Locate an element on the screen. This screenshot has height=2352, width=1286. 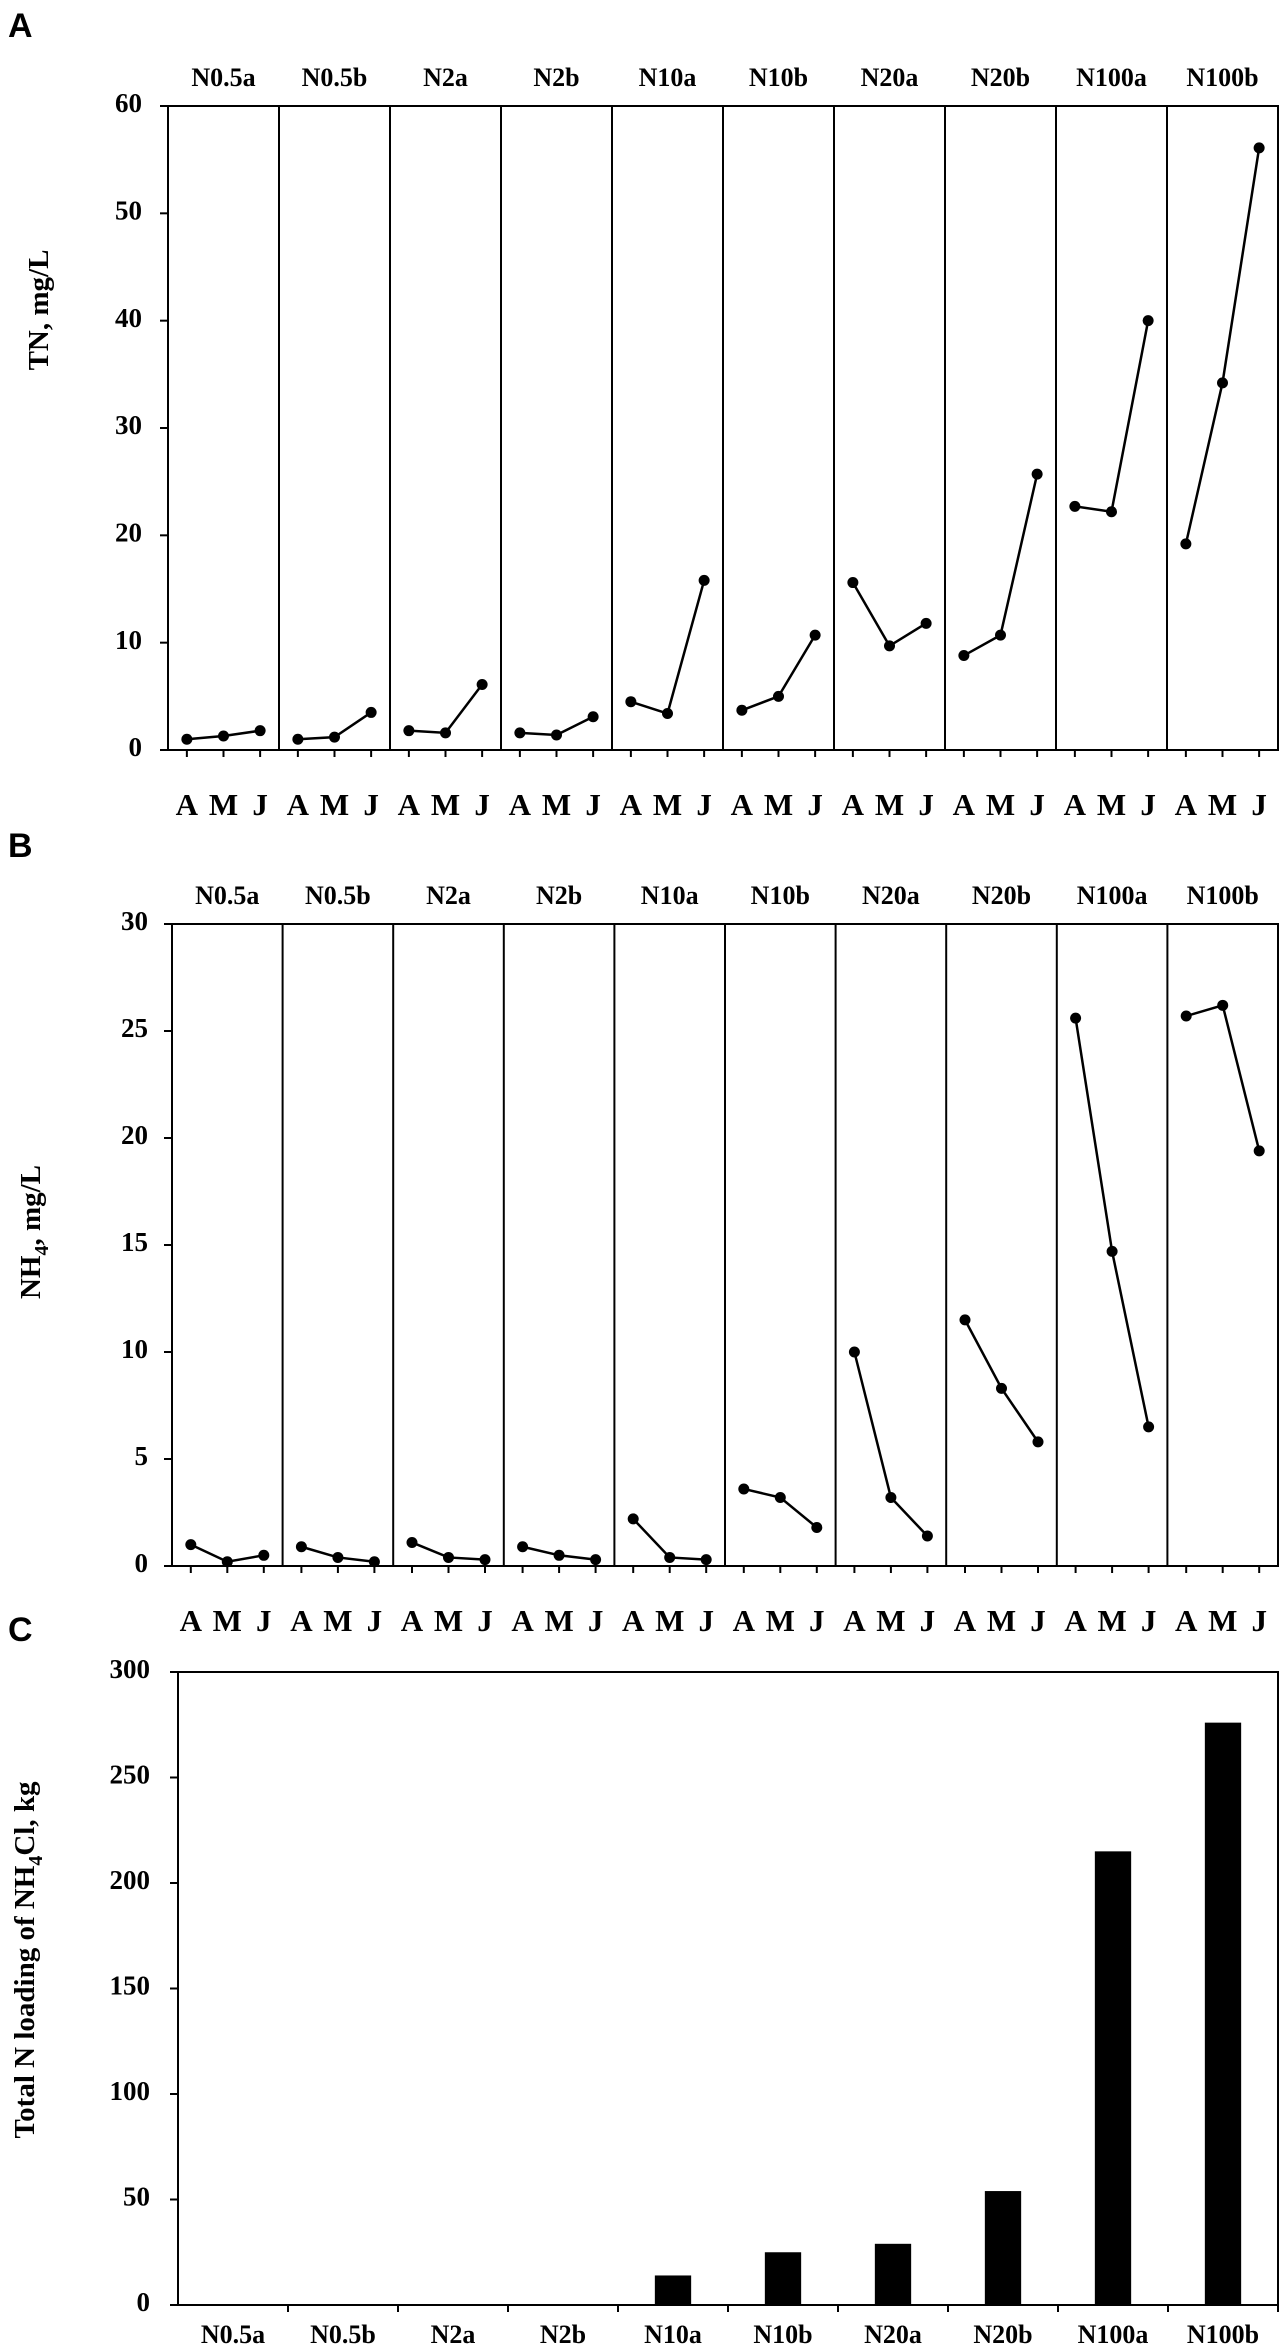
group-n100b: N100b A M J is located at coordinates (1216, 442).